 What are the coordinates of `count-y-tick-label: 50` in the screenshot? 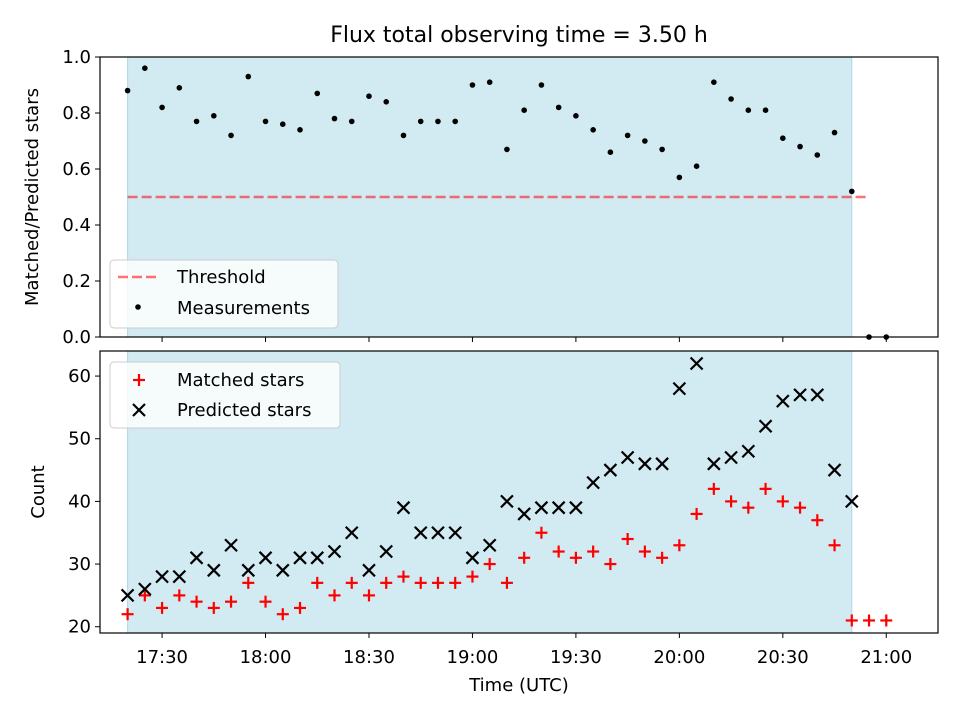 It's located at (79, 439).